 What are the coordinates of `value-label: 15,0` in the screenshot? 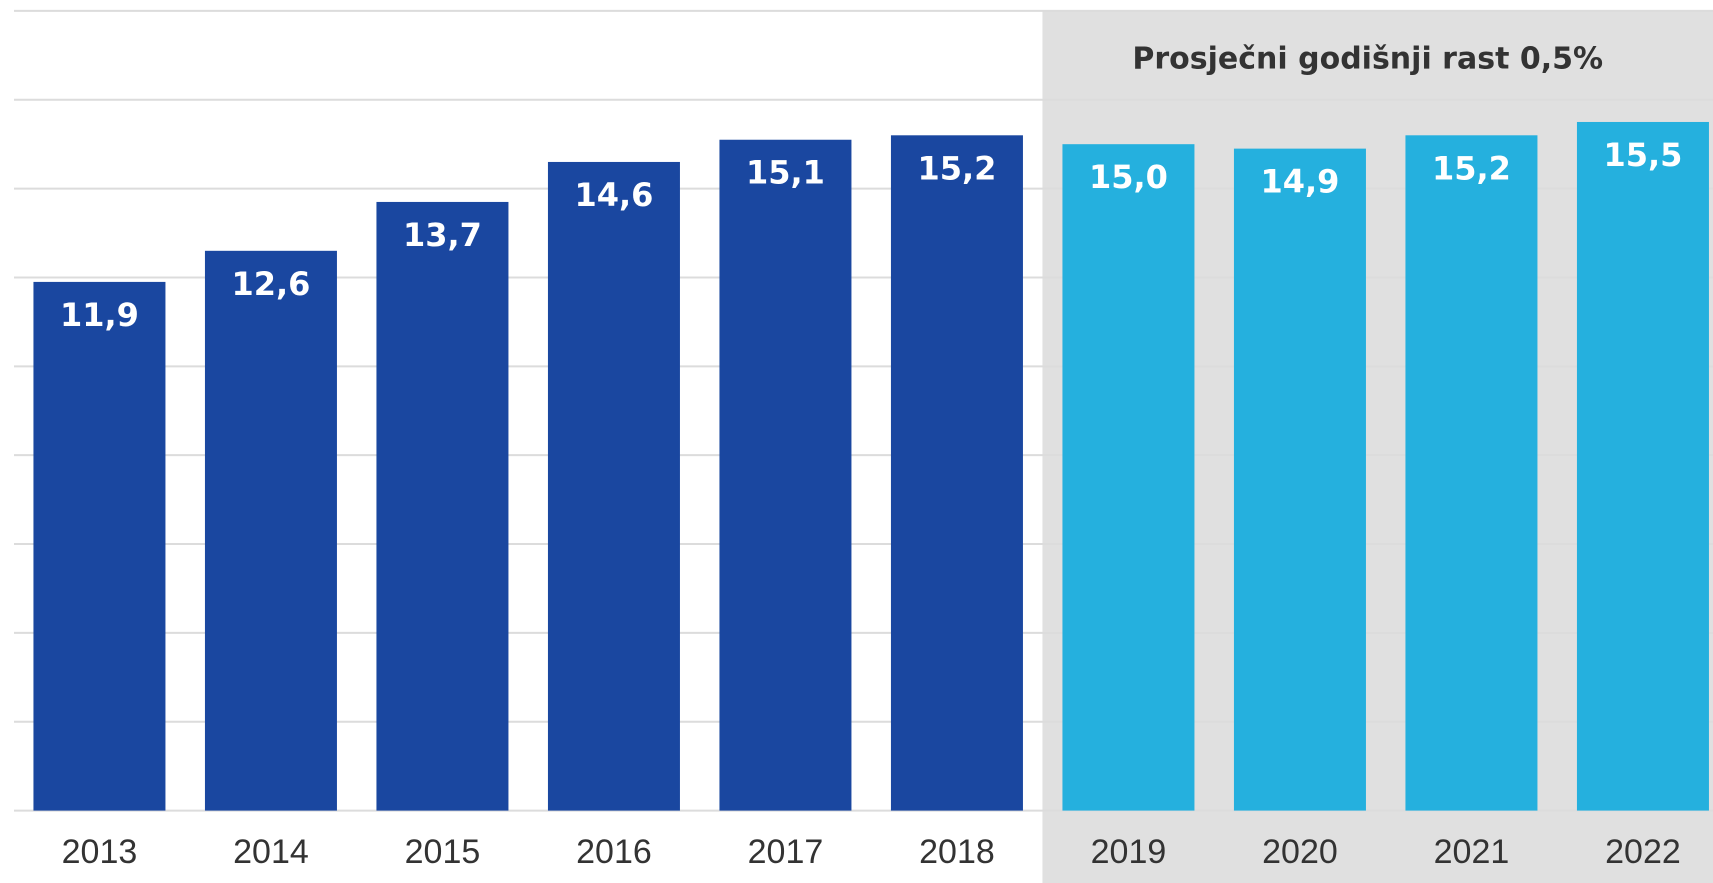 It's located at (1128, 177).